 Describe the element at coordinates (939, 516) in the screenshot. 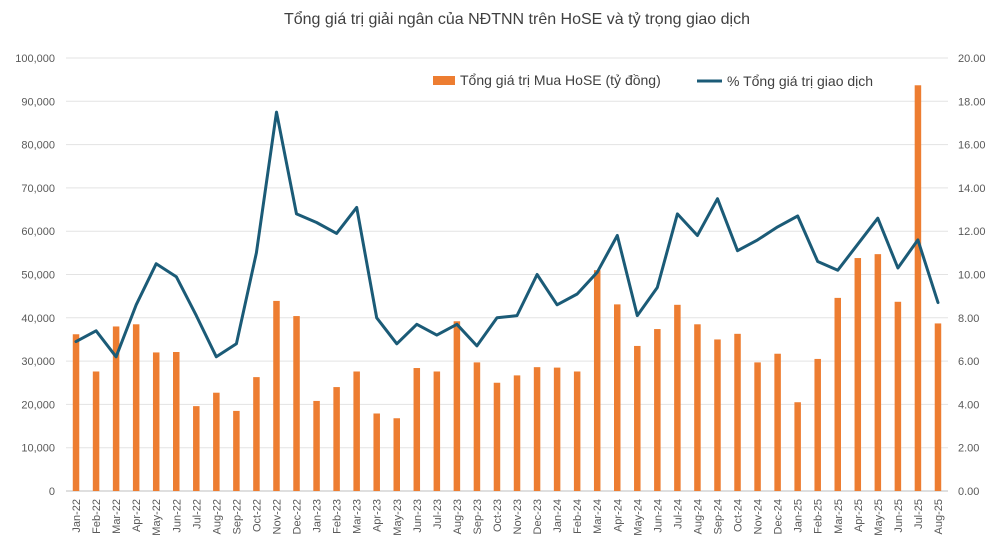

I see `x-tick-label: Aug-25` at that location.